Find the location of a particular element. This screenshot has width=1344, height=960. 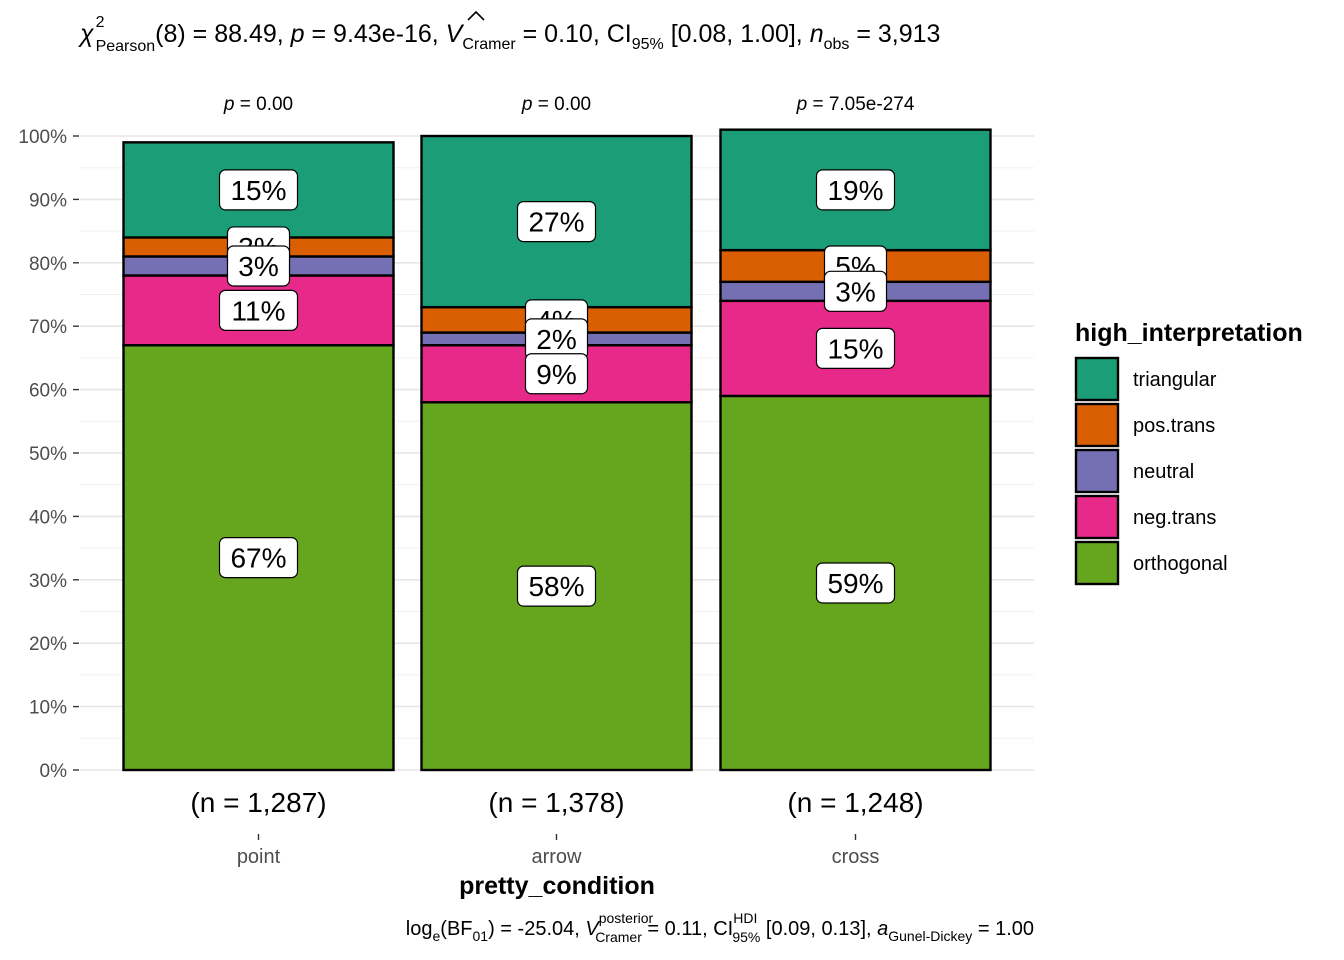

y-tick-label: 30% is located at coordinates (48, 581).